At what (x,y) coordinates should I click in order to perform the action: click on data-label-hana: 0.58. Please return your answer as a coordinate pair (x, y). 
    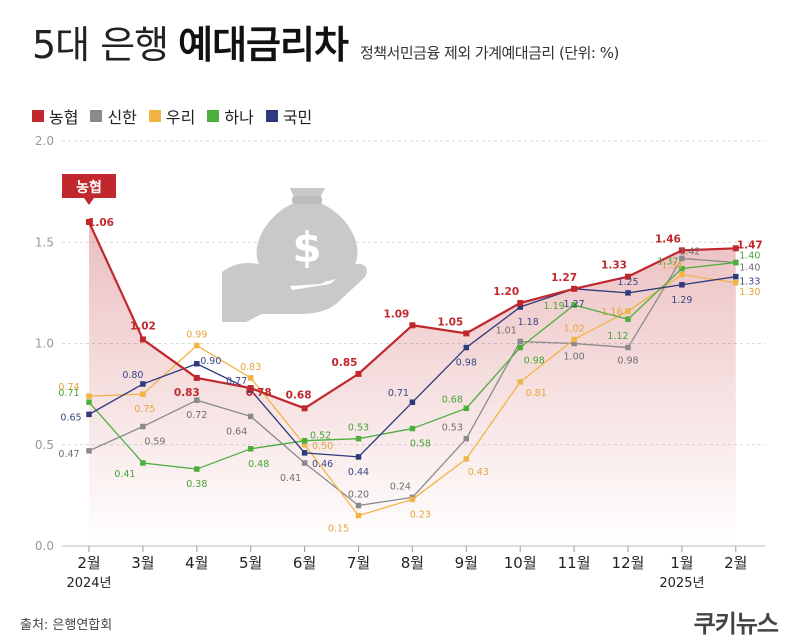
    Looking at the image, I should click on (420, 444).